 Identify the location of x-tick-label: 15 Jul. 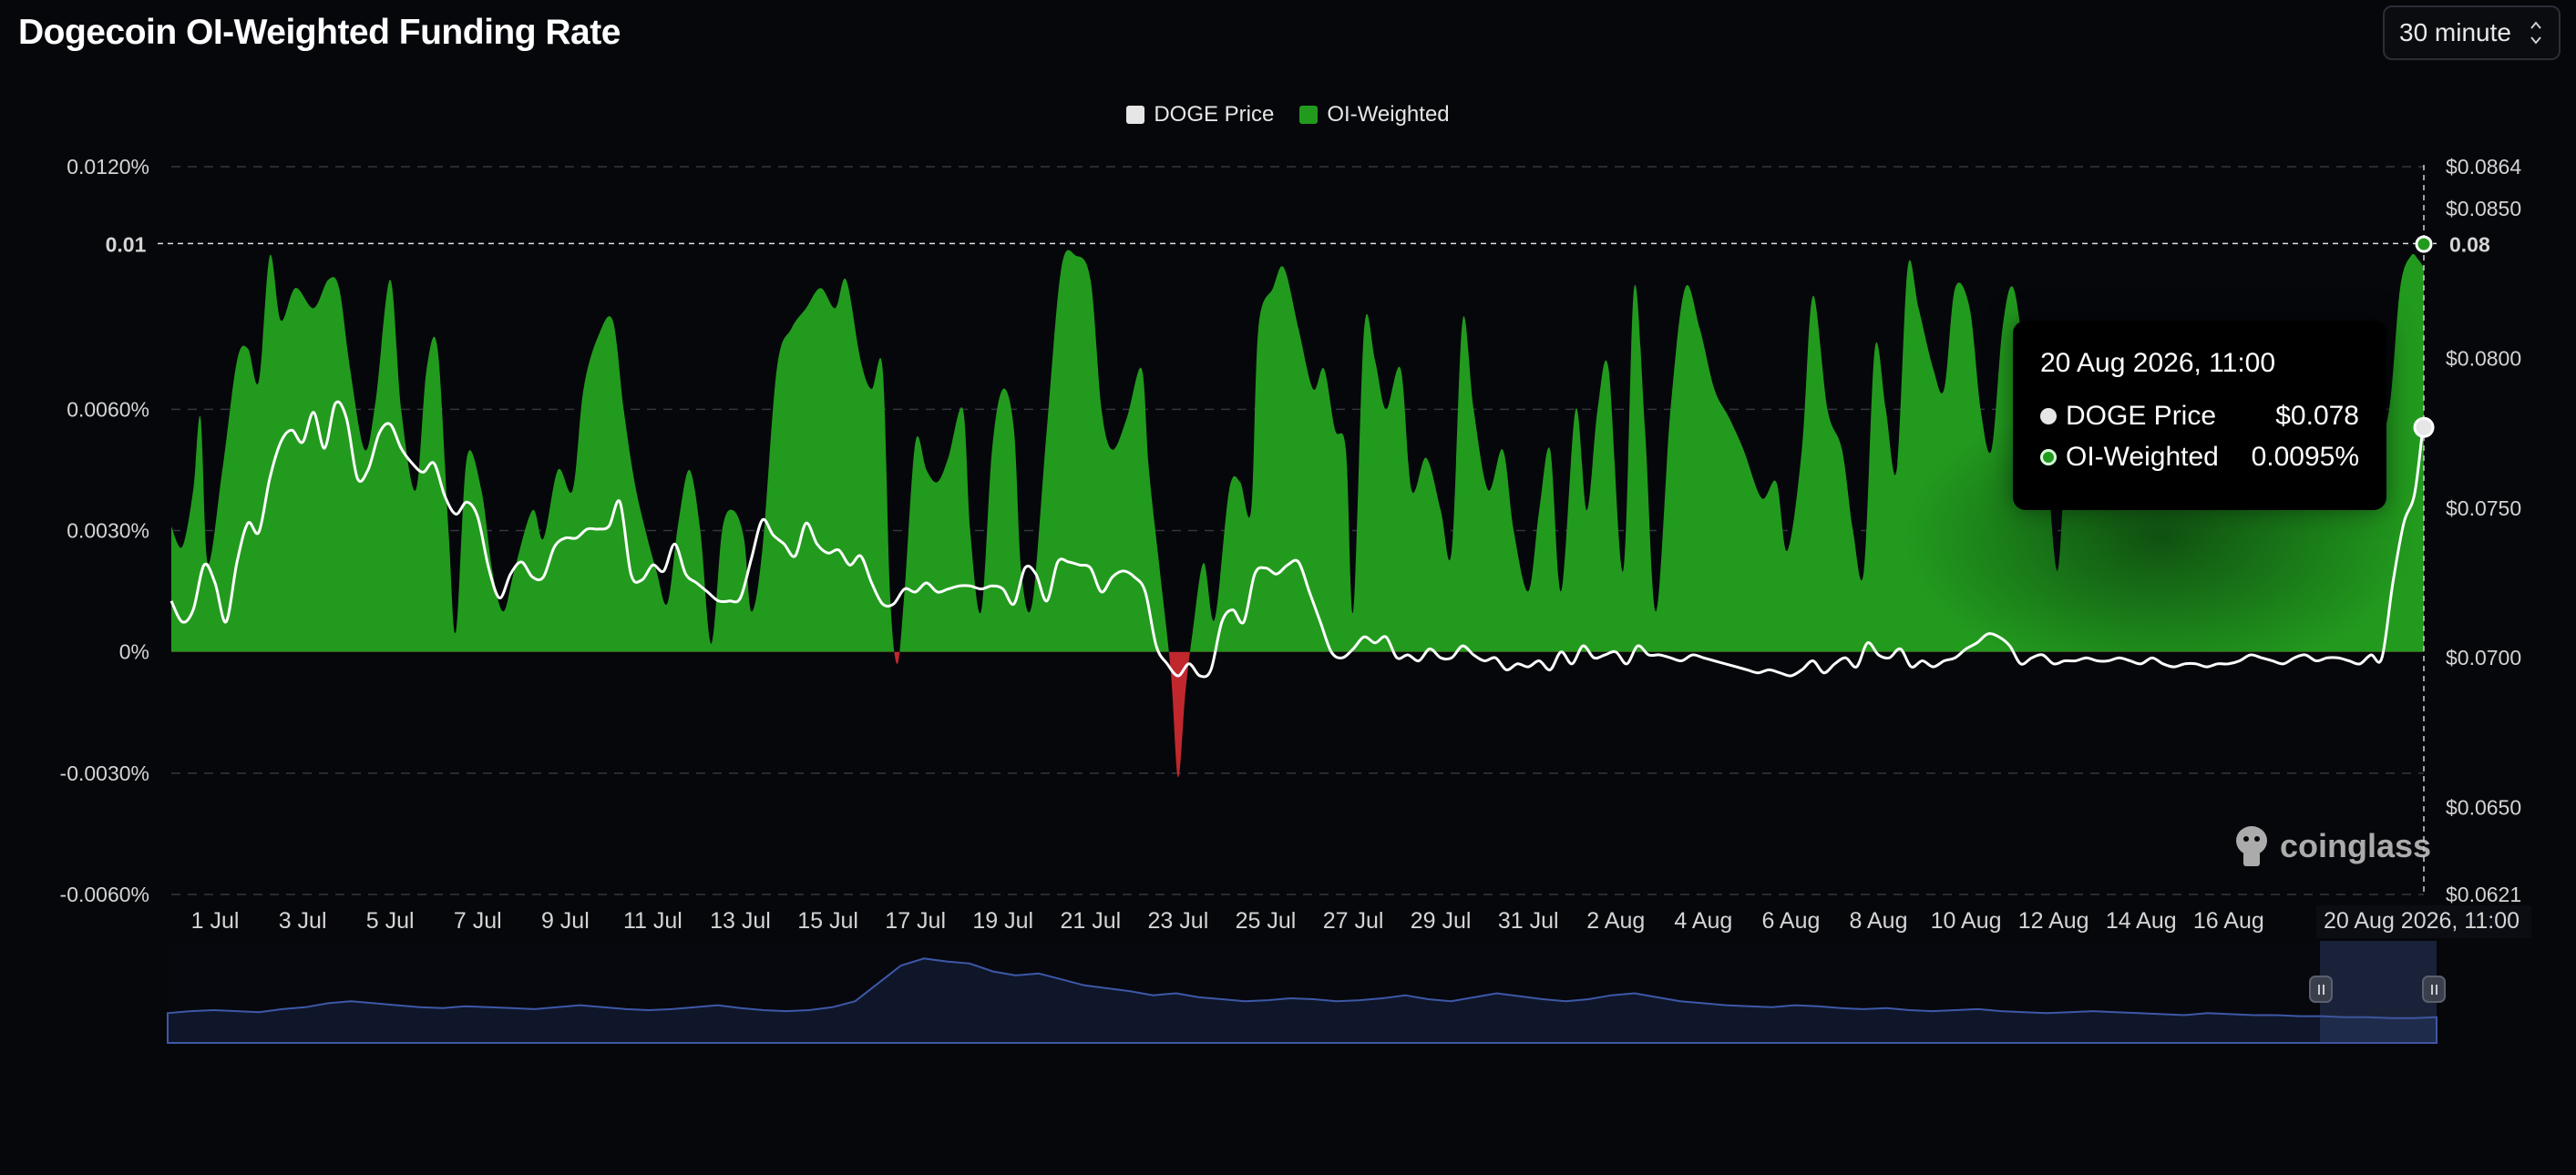
(828, 921).